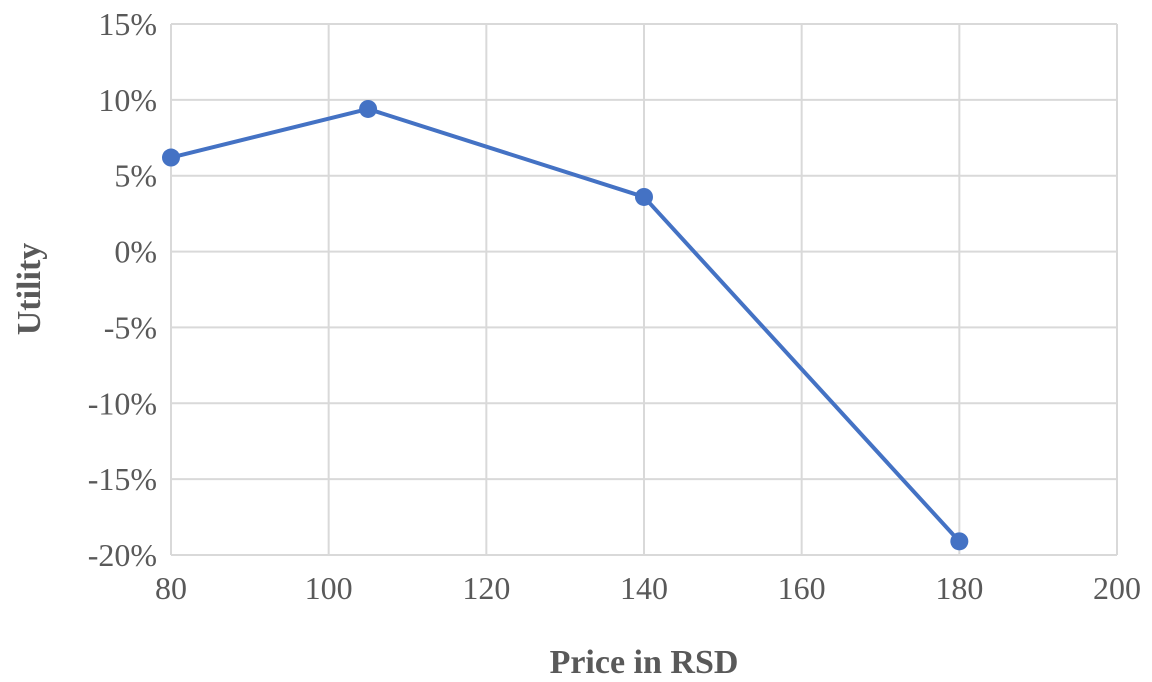 The image size is (1152, 682). What do you see at coordinates (130, 327) in the screenshot?
I see `y-tick-label: -5%` at bounding box center [130, 327].